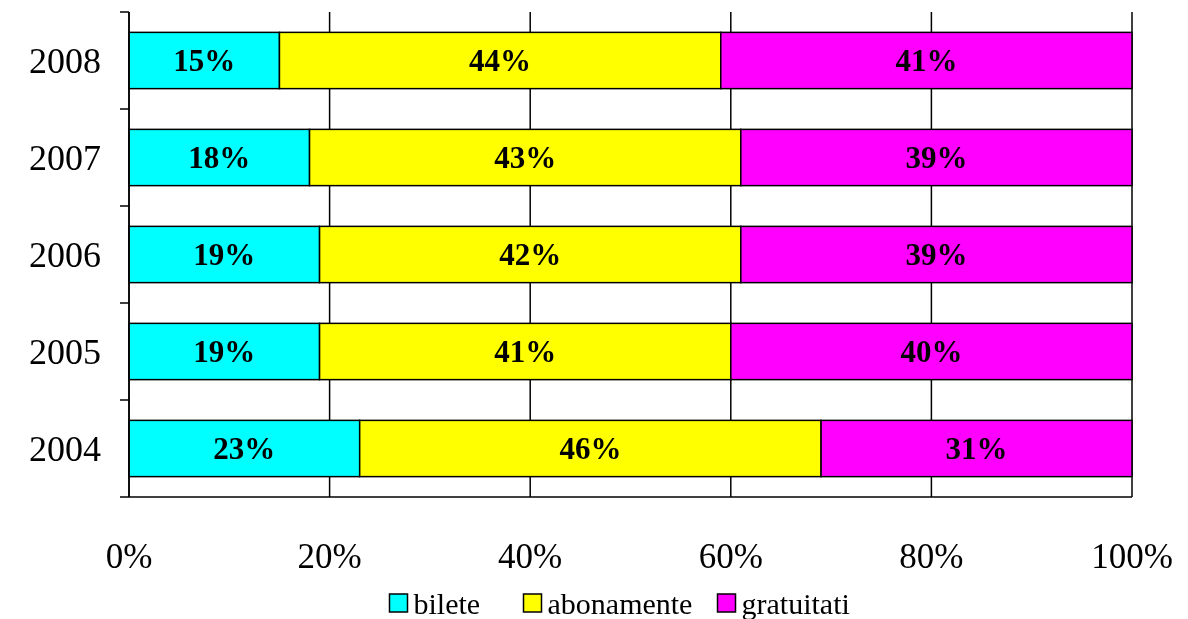 This screenshot has height=619, width=1188. Describe the element at coordinates (447, 602) in the screenshot. I see `legend-label: bilete` at that location.